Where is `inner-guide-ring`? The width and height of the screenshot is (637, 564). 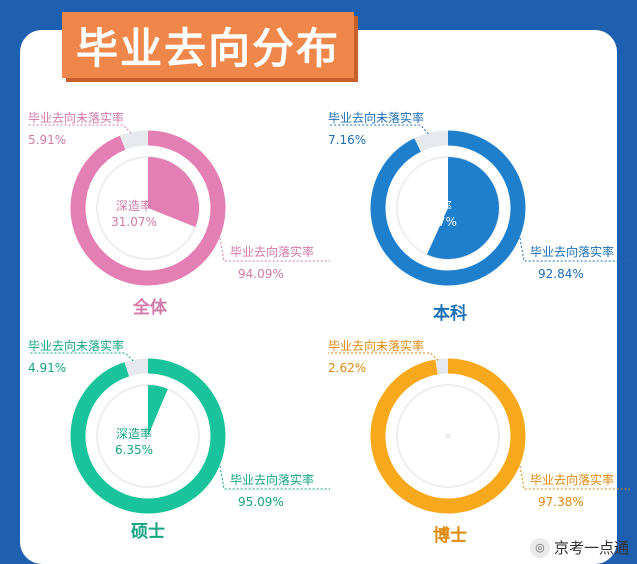
inner-guide-ring is located at coordinates (448, 436).